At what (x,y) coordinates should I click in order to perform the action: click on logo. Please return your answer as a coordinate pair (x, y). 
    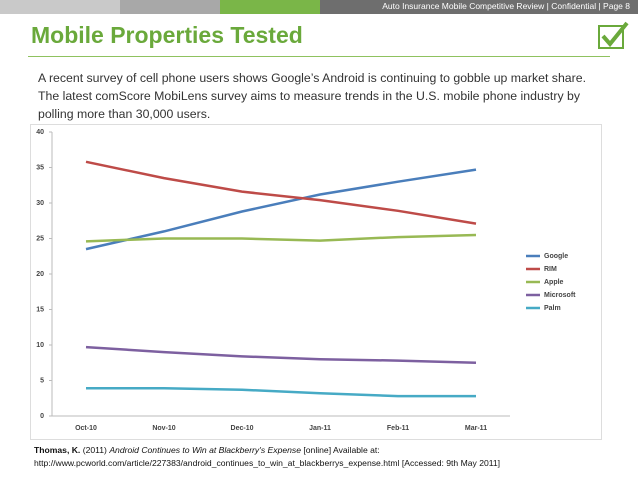
    Looking at the image, I should click on (613, 35).